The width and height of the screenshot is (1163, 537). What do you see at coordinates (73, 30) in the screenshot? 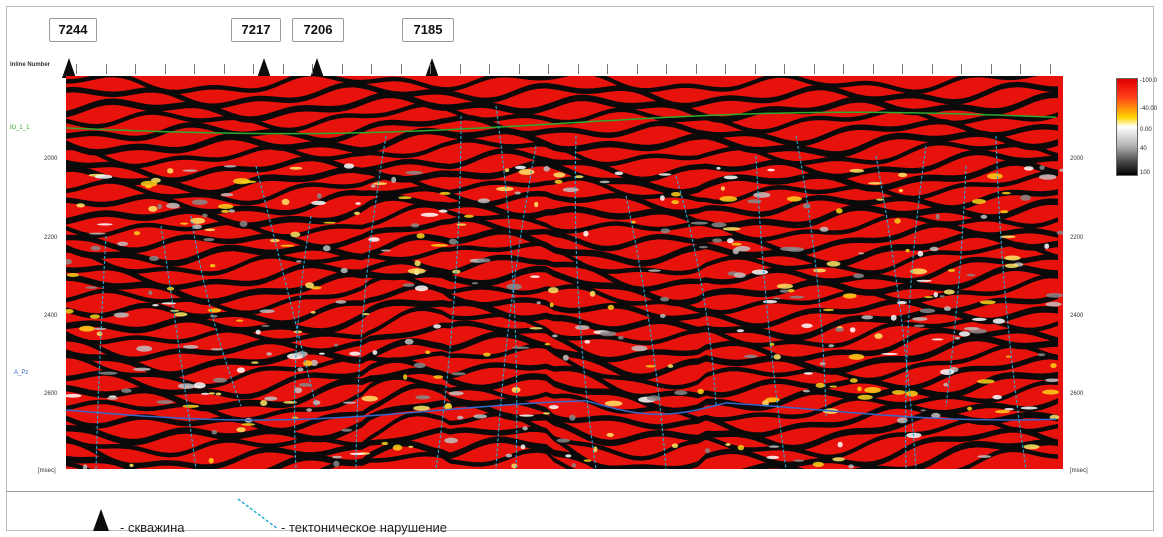
I see `well-label-7244: 7244` at bounding box center [73, 30].